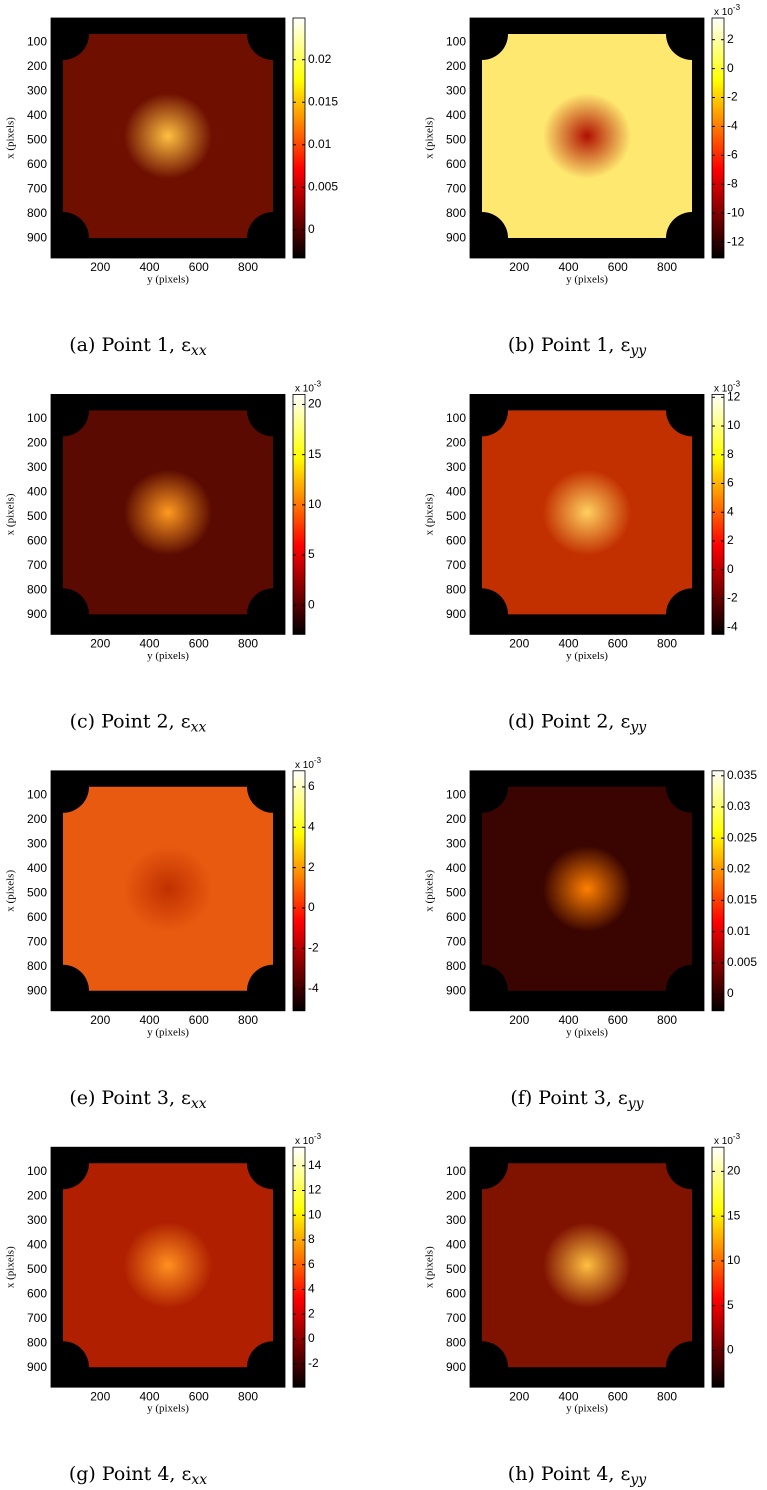  Describe the element at coordinates (732, 183) in the screenshot. I see `colorbar-tick-label: -8` at that location.